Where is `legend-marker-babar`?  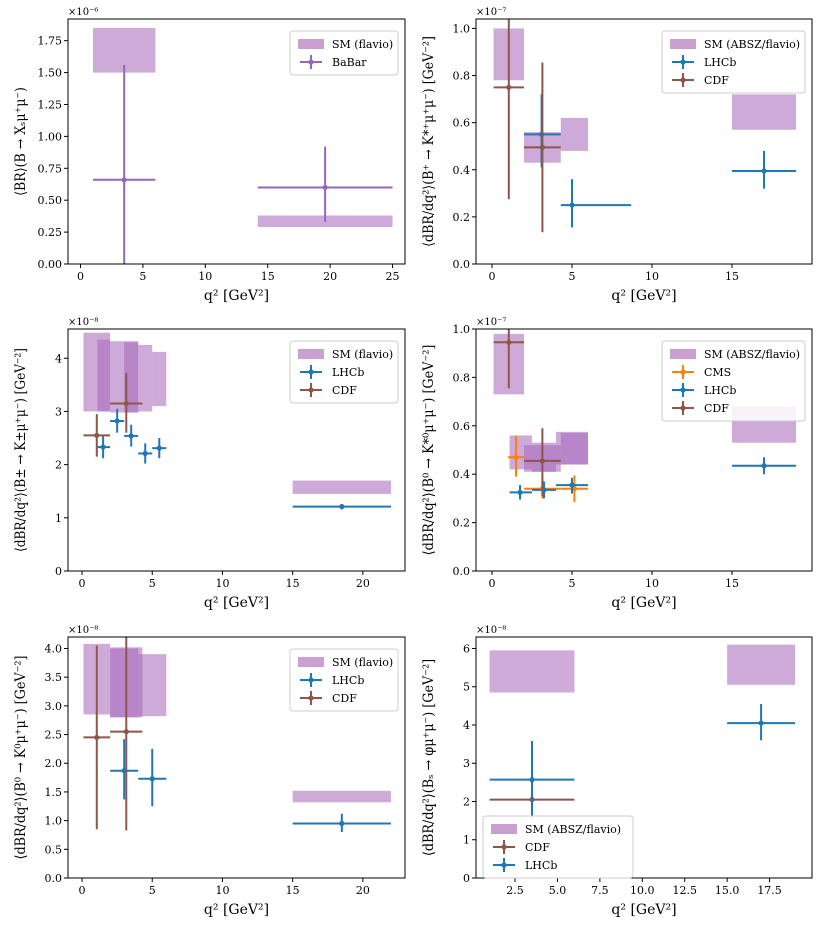 legend-marker-babar is located at coordinates (311, 62).